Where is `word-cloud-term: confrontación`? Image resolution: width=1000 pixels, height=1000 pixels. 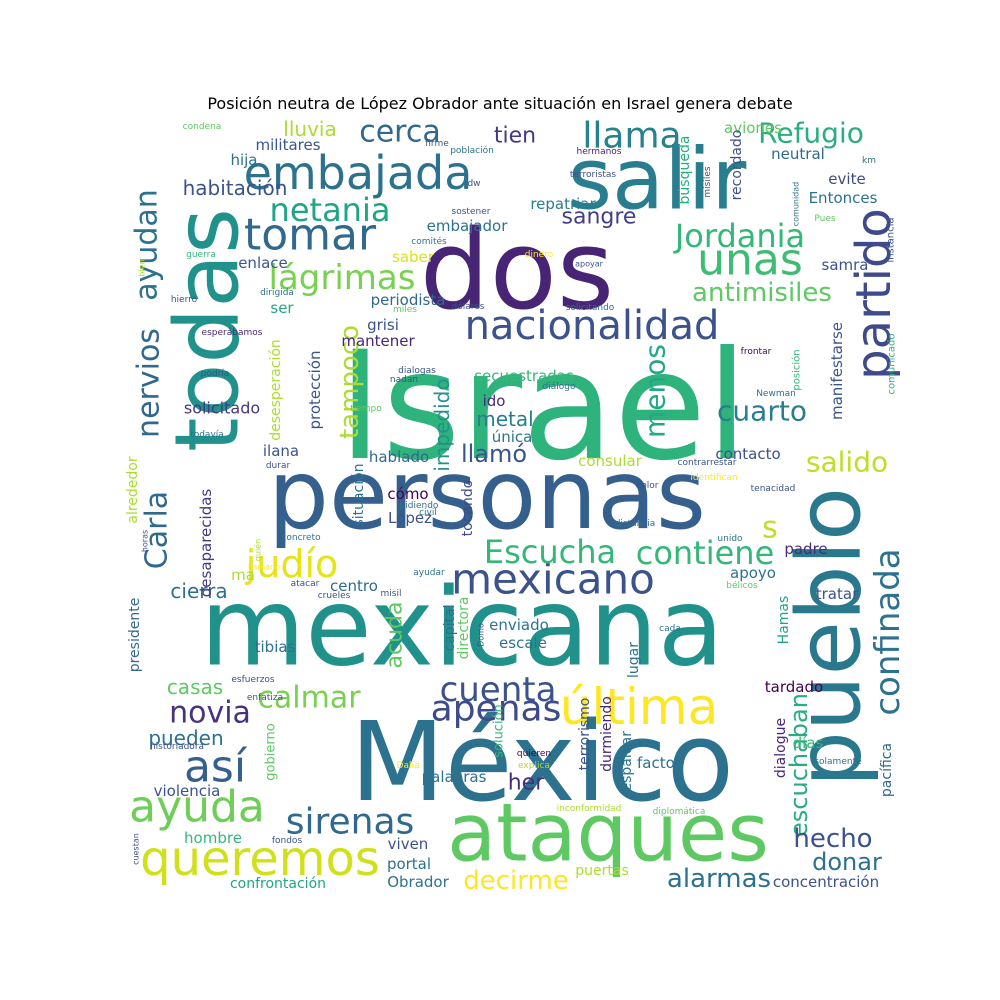
word-cloud-term: confrontación is located at coordinates (278, 884).